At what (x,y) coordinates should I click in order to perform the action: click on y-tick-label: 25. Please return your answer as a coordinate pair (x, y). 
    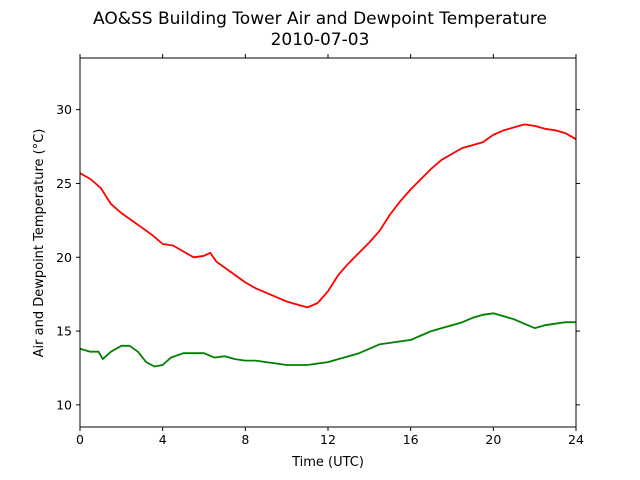
    Looking at the image, I should click on (64, 183).